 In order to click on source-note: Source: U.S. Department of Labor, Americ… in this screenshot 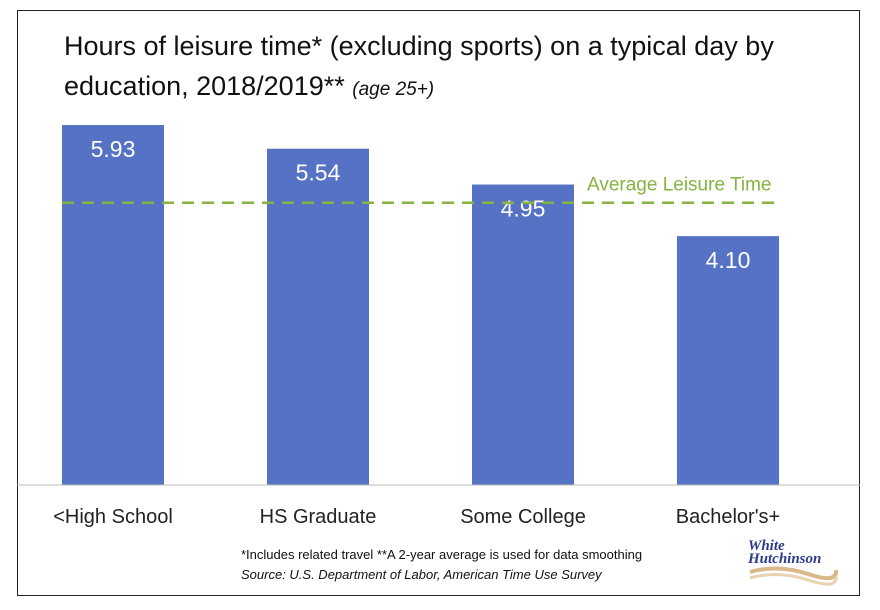, I will do `click(421, 574)`.